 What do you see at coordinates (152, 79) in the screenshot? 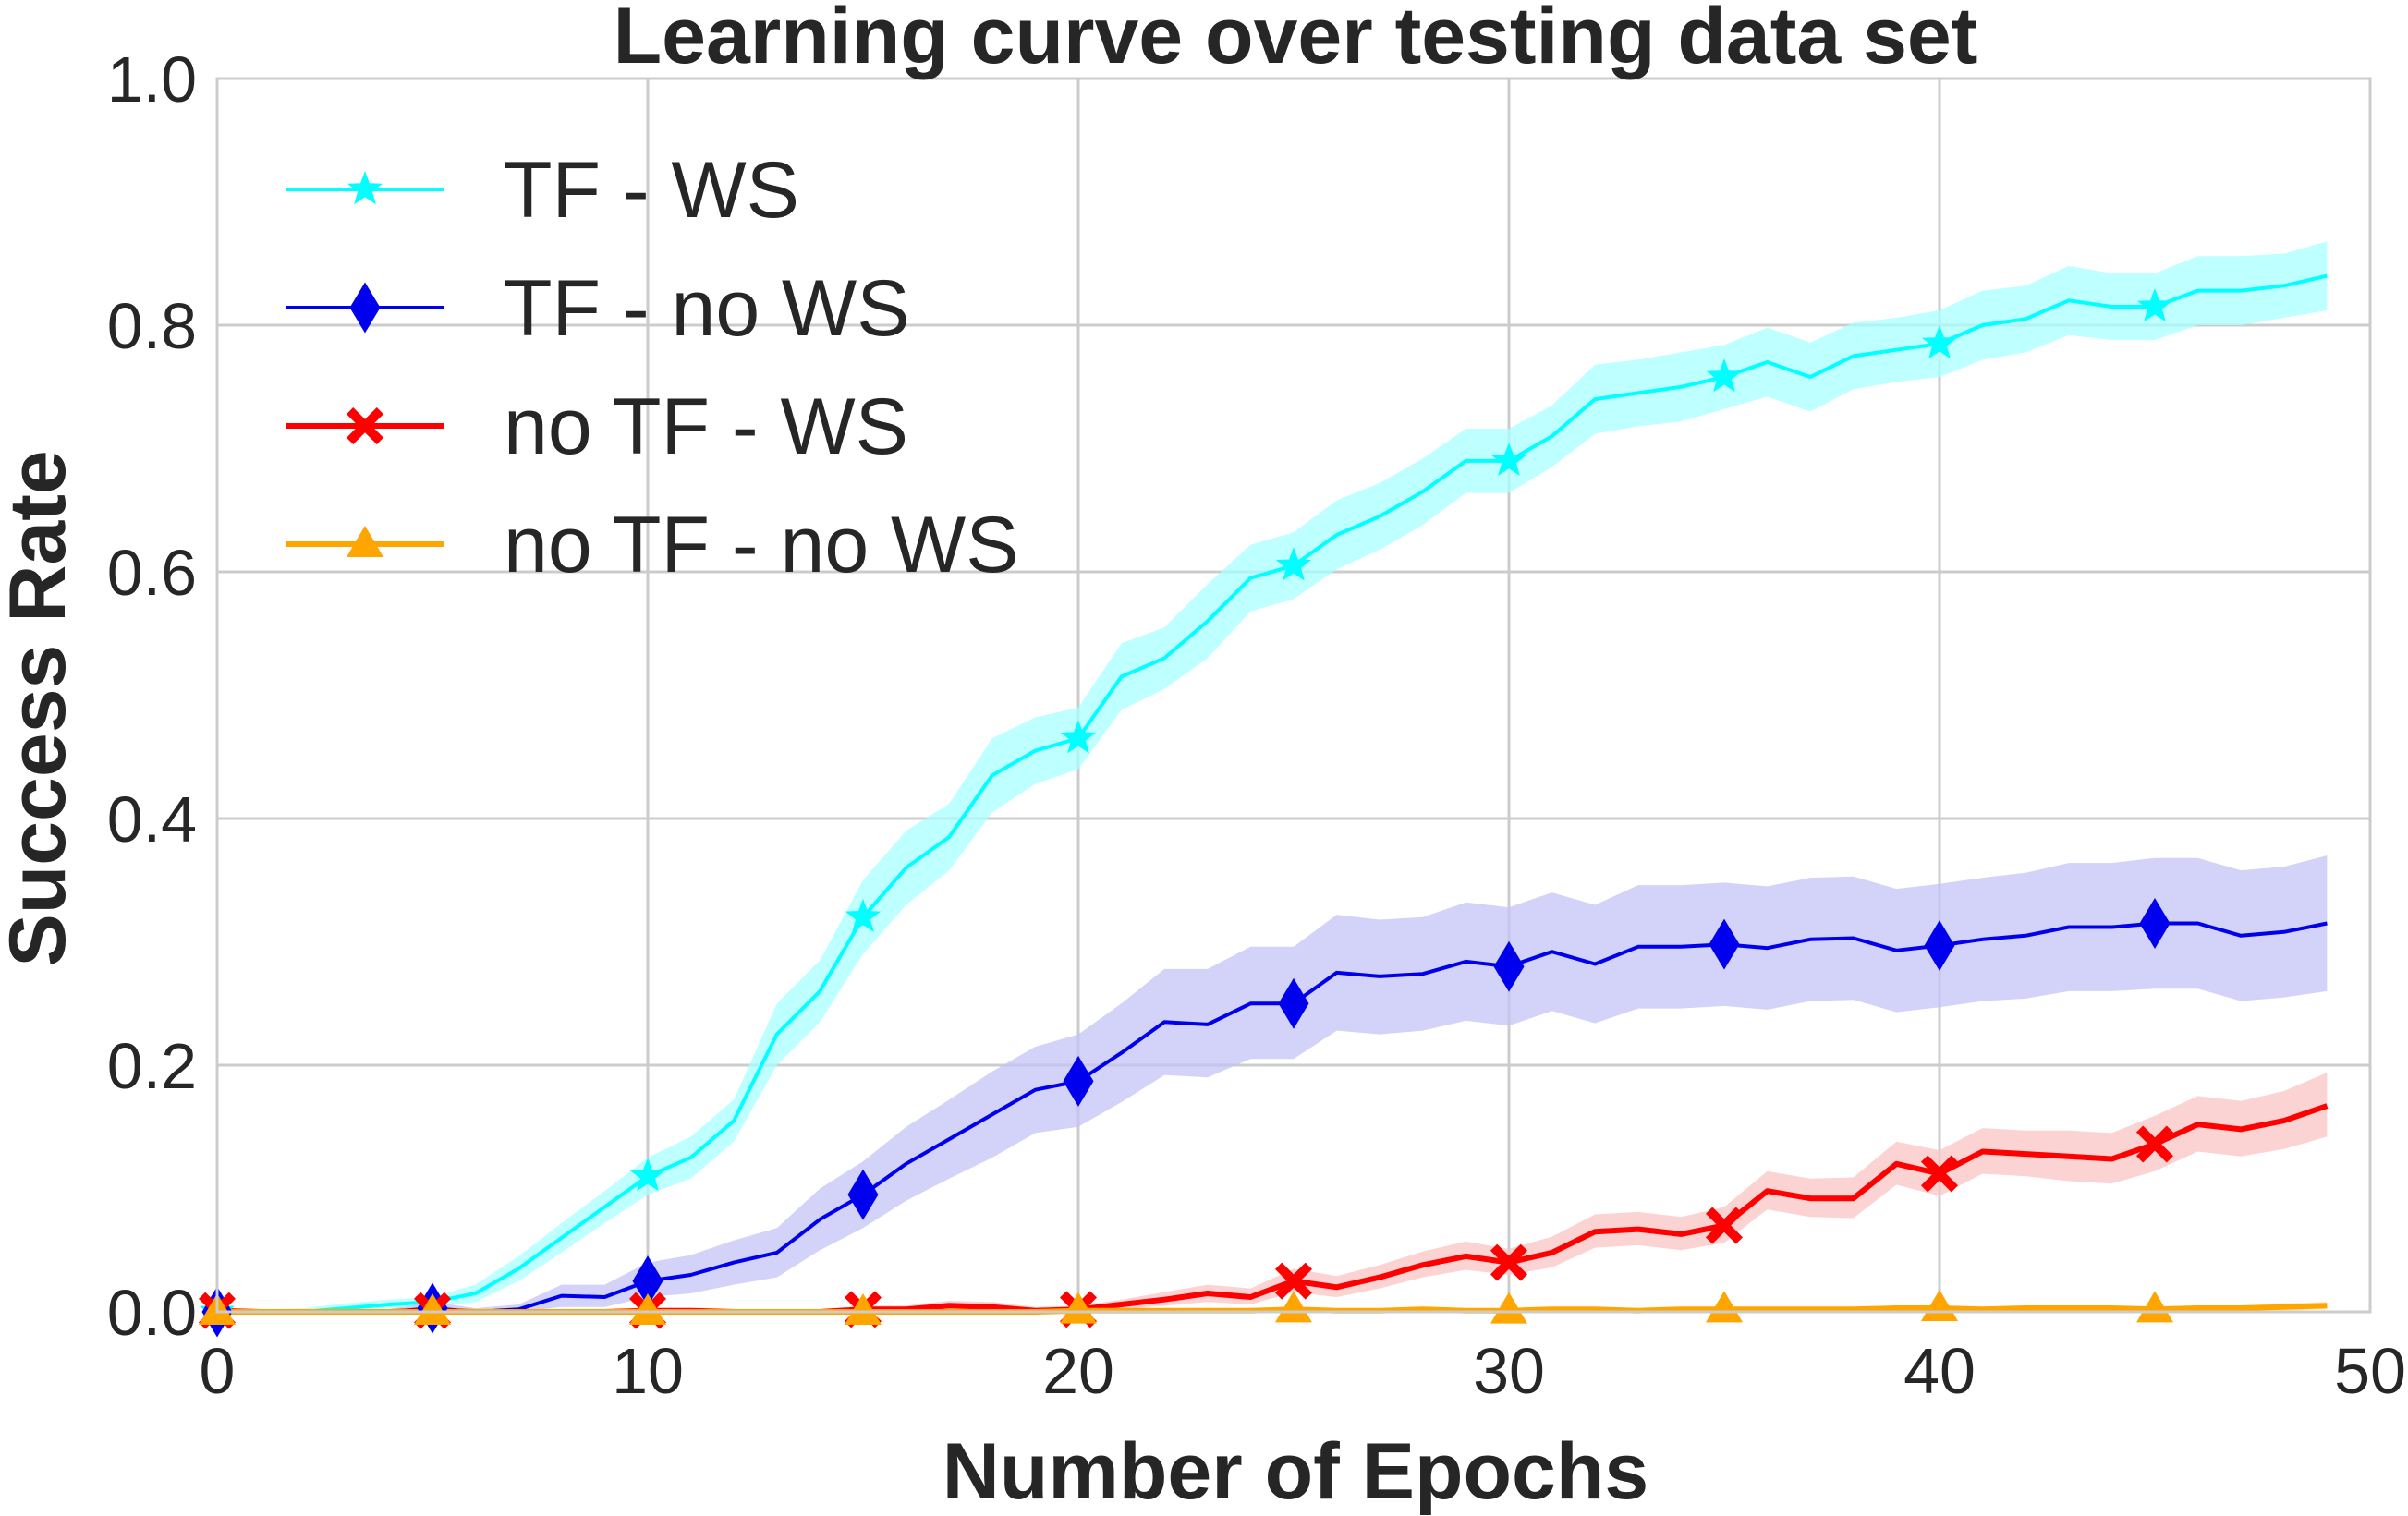
I see `y-tick-label: 1.0` at bounding box center [152, 79].